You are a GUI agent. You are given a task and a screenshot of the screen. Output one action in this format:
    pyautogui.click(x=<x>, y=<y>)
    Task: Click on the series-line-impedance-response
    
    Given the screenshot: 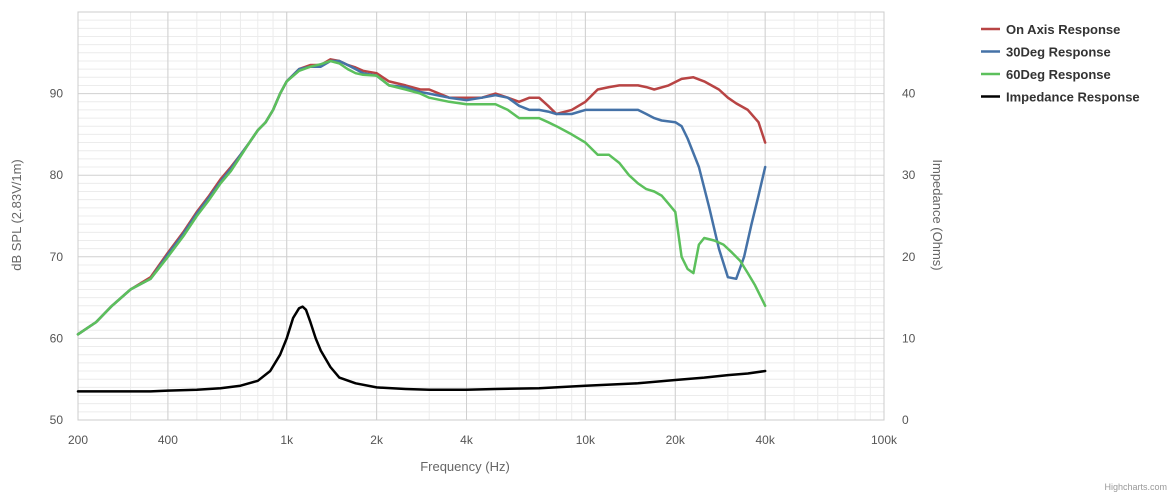 What is the action you would take?
    pyautogui.click(x=421, y=349)
    